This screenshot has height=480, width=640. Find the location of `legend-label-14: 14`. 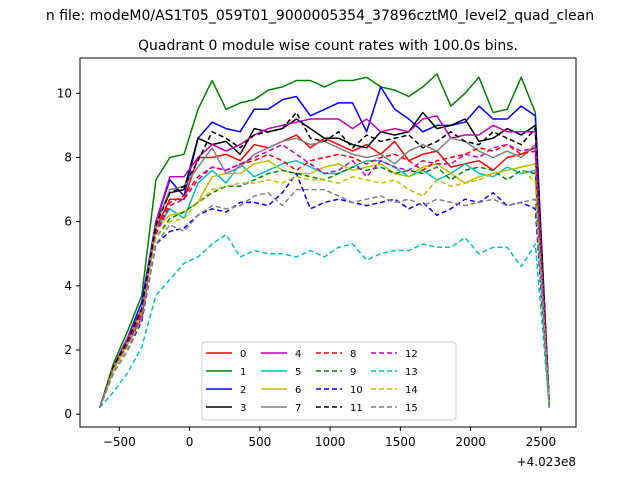

legend-label-14: 14 is located at coordinates (411, 390).